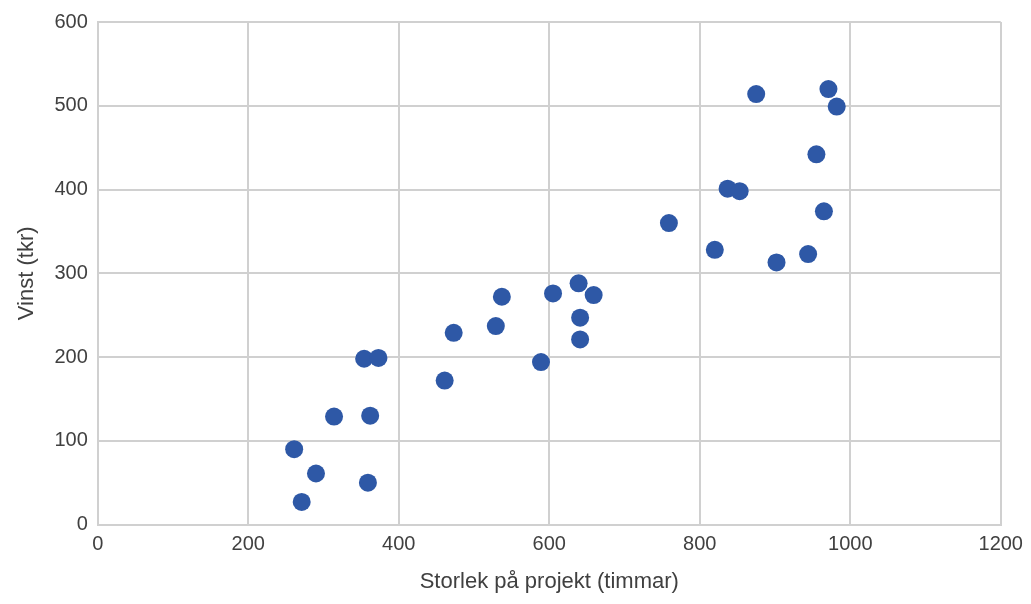  What do you see at coordinates (71, 355) in the screenshot?
I see `y-tick-label: 200` at bounding box center [71, 355].